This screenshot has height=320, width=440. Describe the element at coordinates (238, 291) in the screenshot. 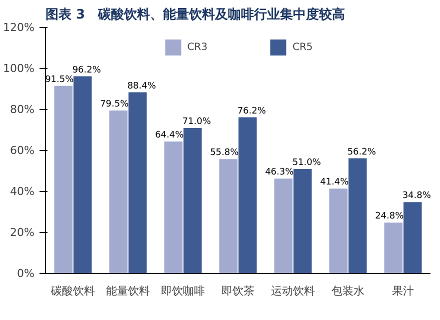

I see `x-tick-label: 即饮茶` at that location.